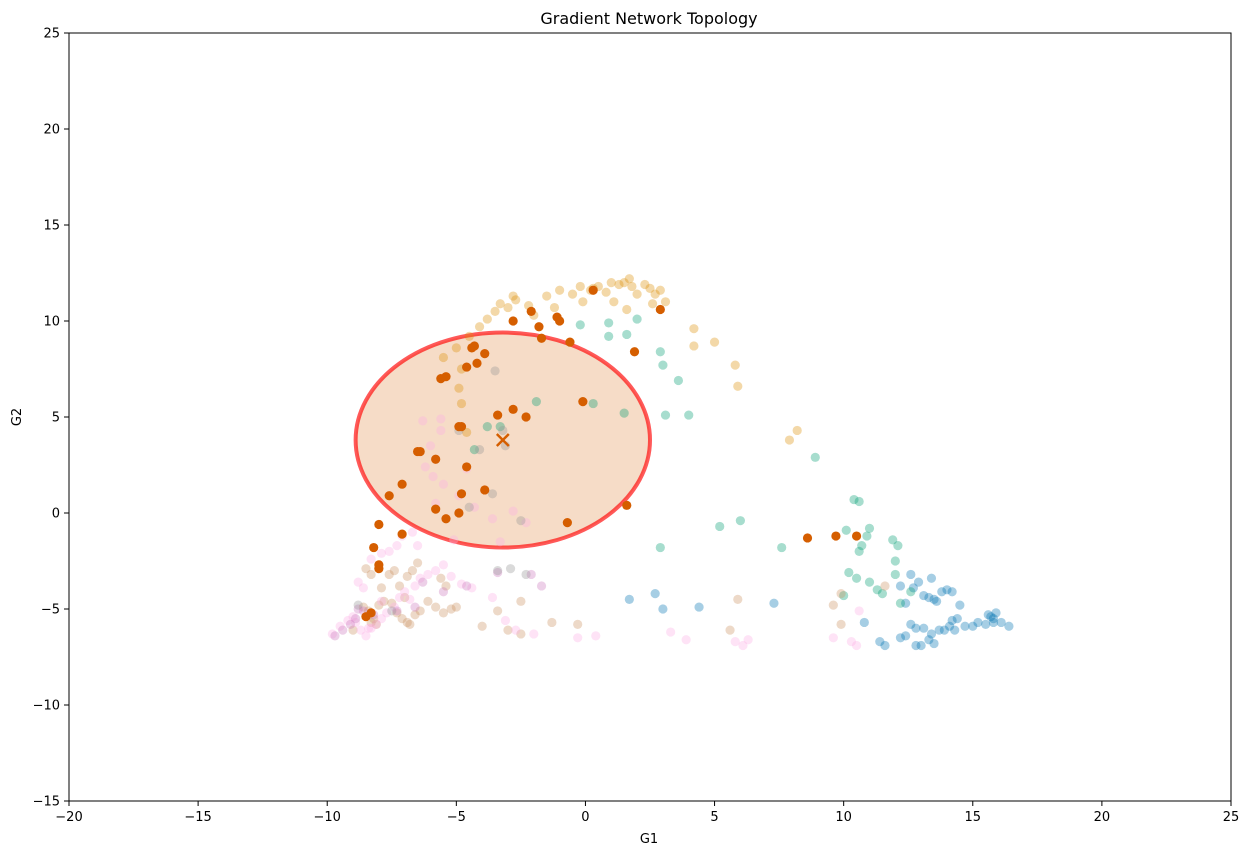  I want to click on chart-title: Gradient Network Topology, so click(648, 18).